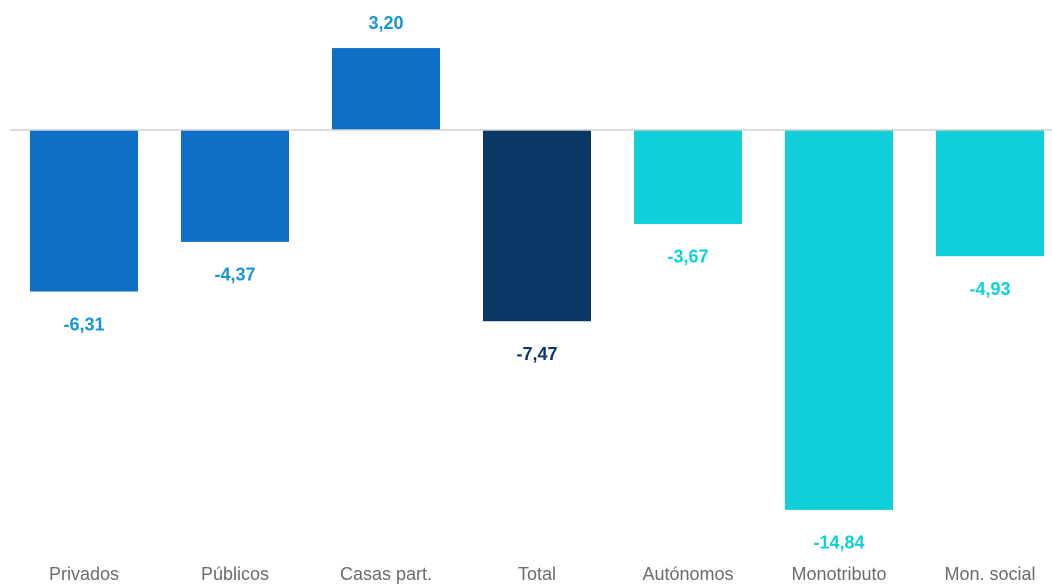  Describe the element at coordinates (386, 574) in the screenshot. I see `x-tick-label: Casas part.` at that location.